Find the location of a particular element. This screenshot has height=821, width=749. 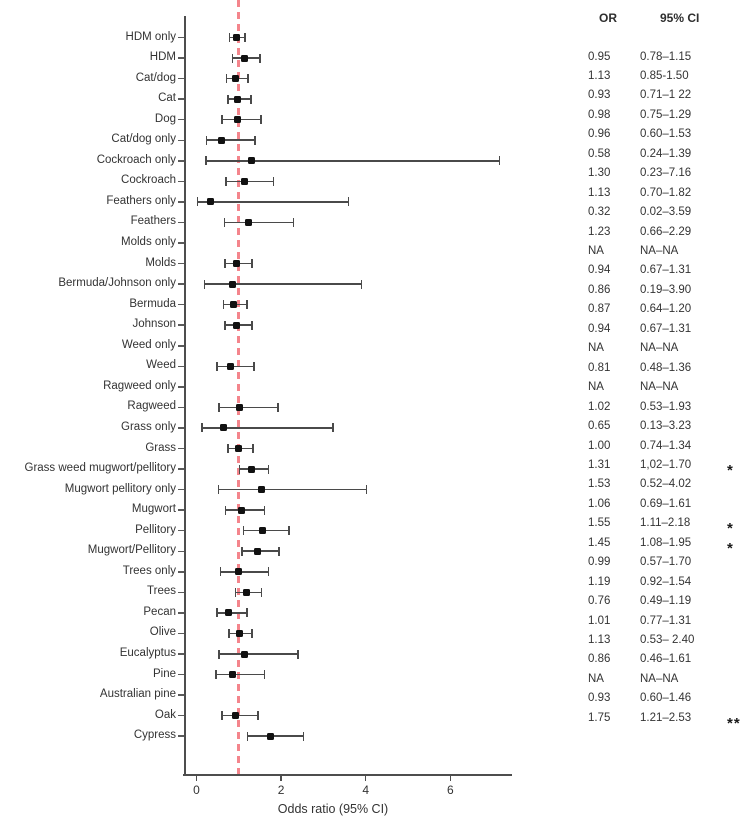

ci-value: 0.77–1.31 is located at coordinates (666, 620).